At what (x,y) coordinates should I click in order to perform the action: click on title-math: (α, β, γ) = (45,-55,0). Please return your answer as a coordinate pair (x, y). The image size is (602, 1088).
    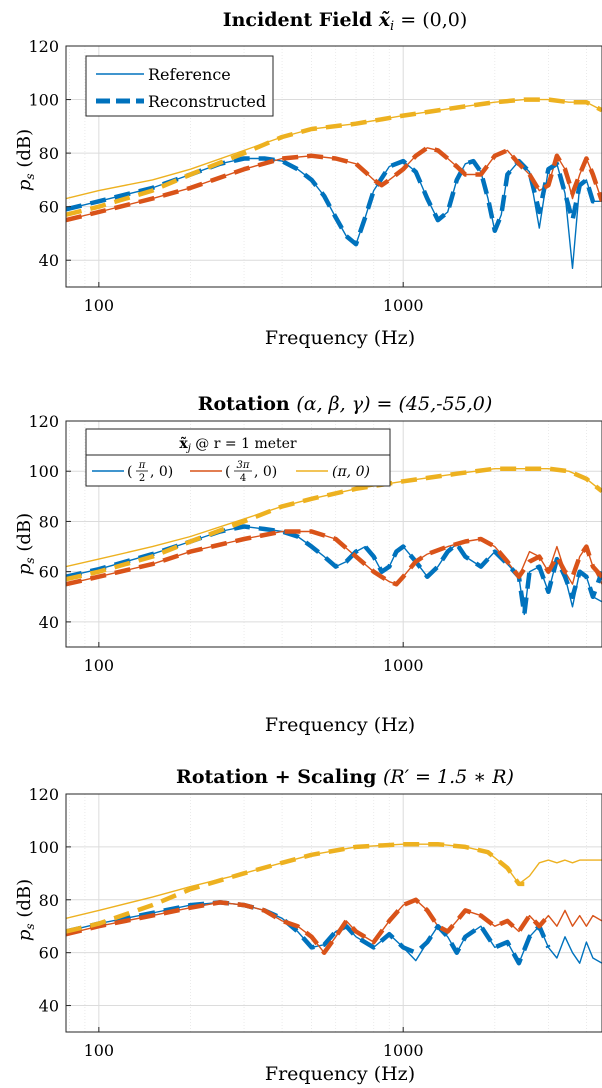
    Looking at the image, I should click on (394, 404).